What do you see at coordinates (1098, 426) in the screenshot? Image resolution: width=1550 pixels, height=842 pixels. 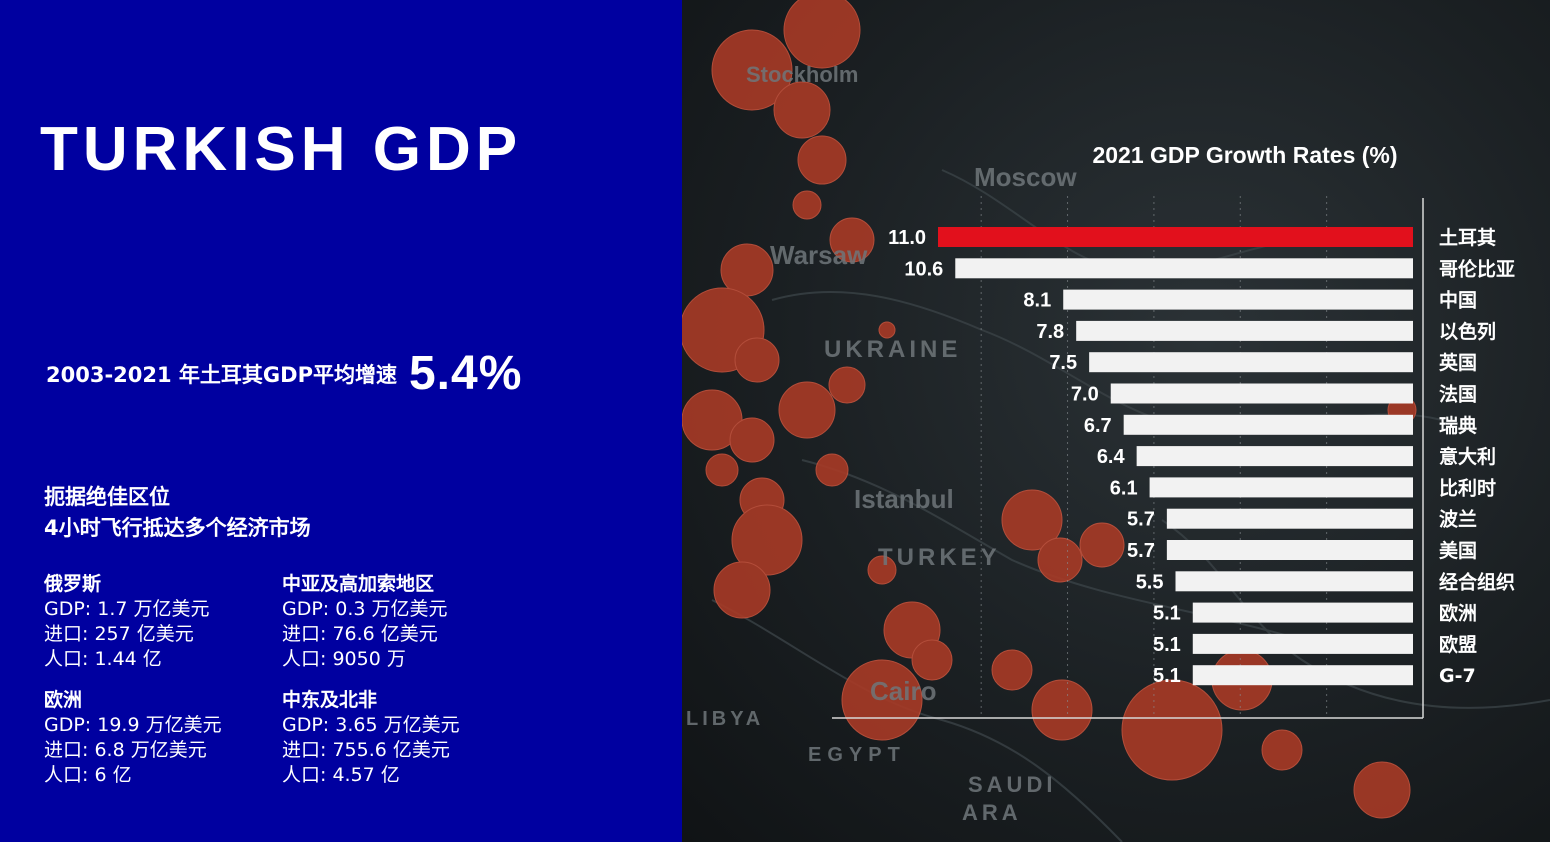 I see `bar-value-label: 6.7` at bounding box center [1098, 426].